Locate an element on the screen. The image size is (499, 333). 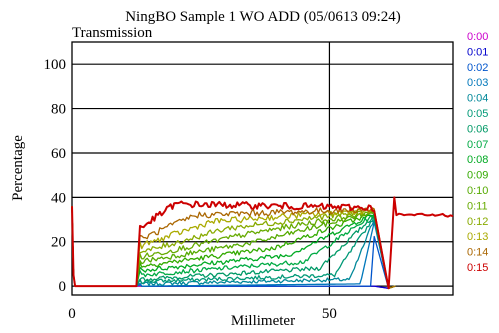
legend-entry-0-00: 0:00 is located at coordinates (477, 37).